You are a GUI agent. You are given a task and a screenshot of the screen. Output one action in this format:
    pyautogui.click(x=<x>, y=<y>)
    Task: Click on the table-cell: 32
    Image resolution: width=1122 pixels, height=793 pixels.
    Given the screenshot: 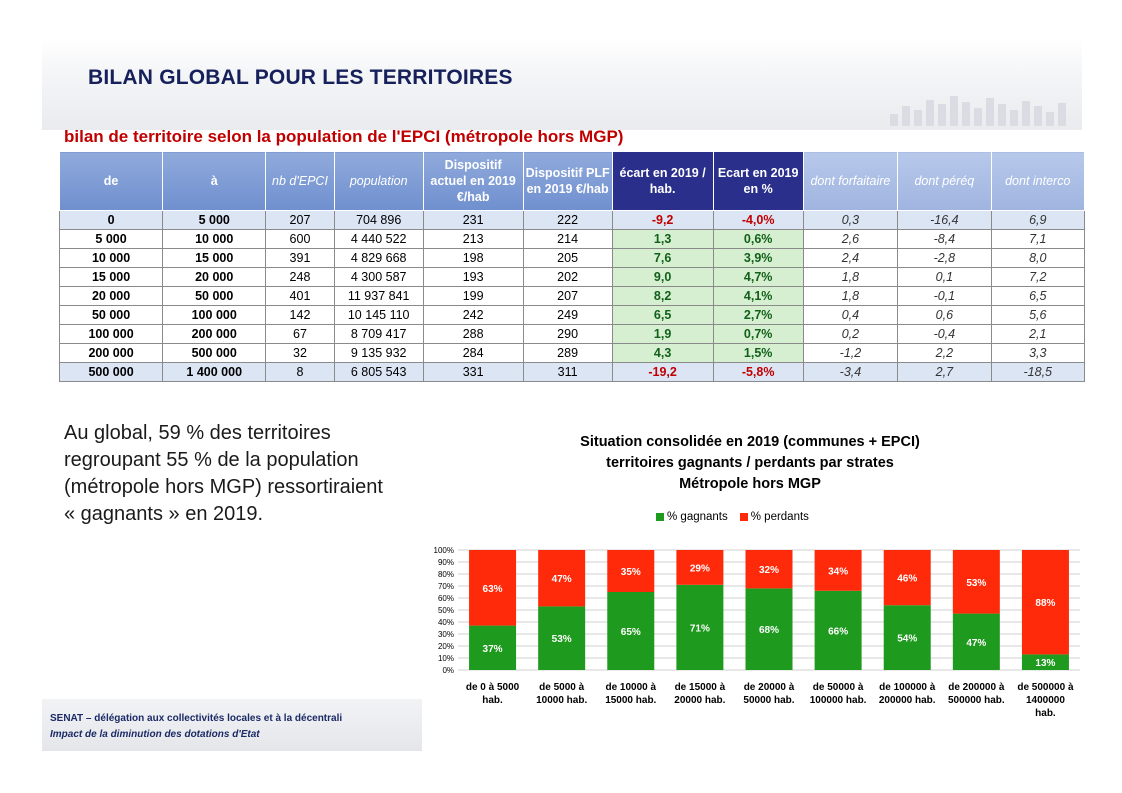 What is the action you would take?
    pyautogui.click(x=300, y=353)
    